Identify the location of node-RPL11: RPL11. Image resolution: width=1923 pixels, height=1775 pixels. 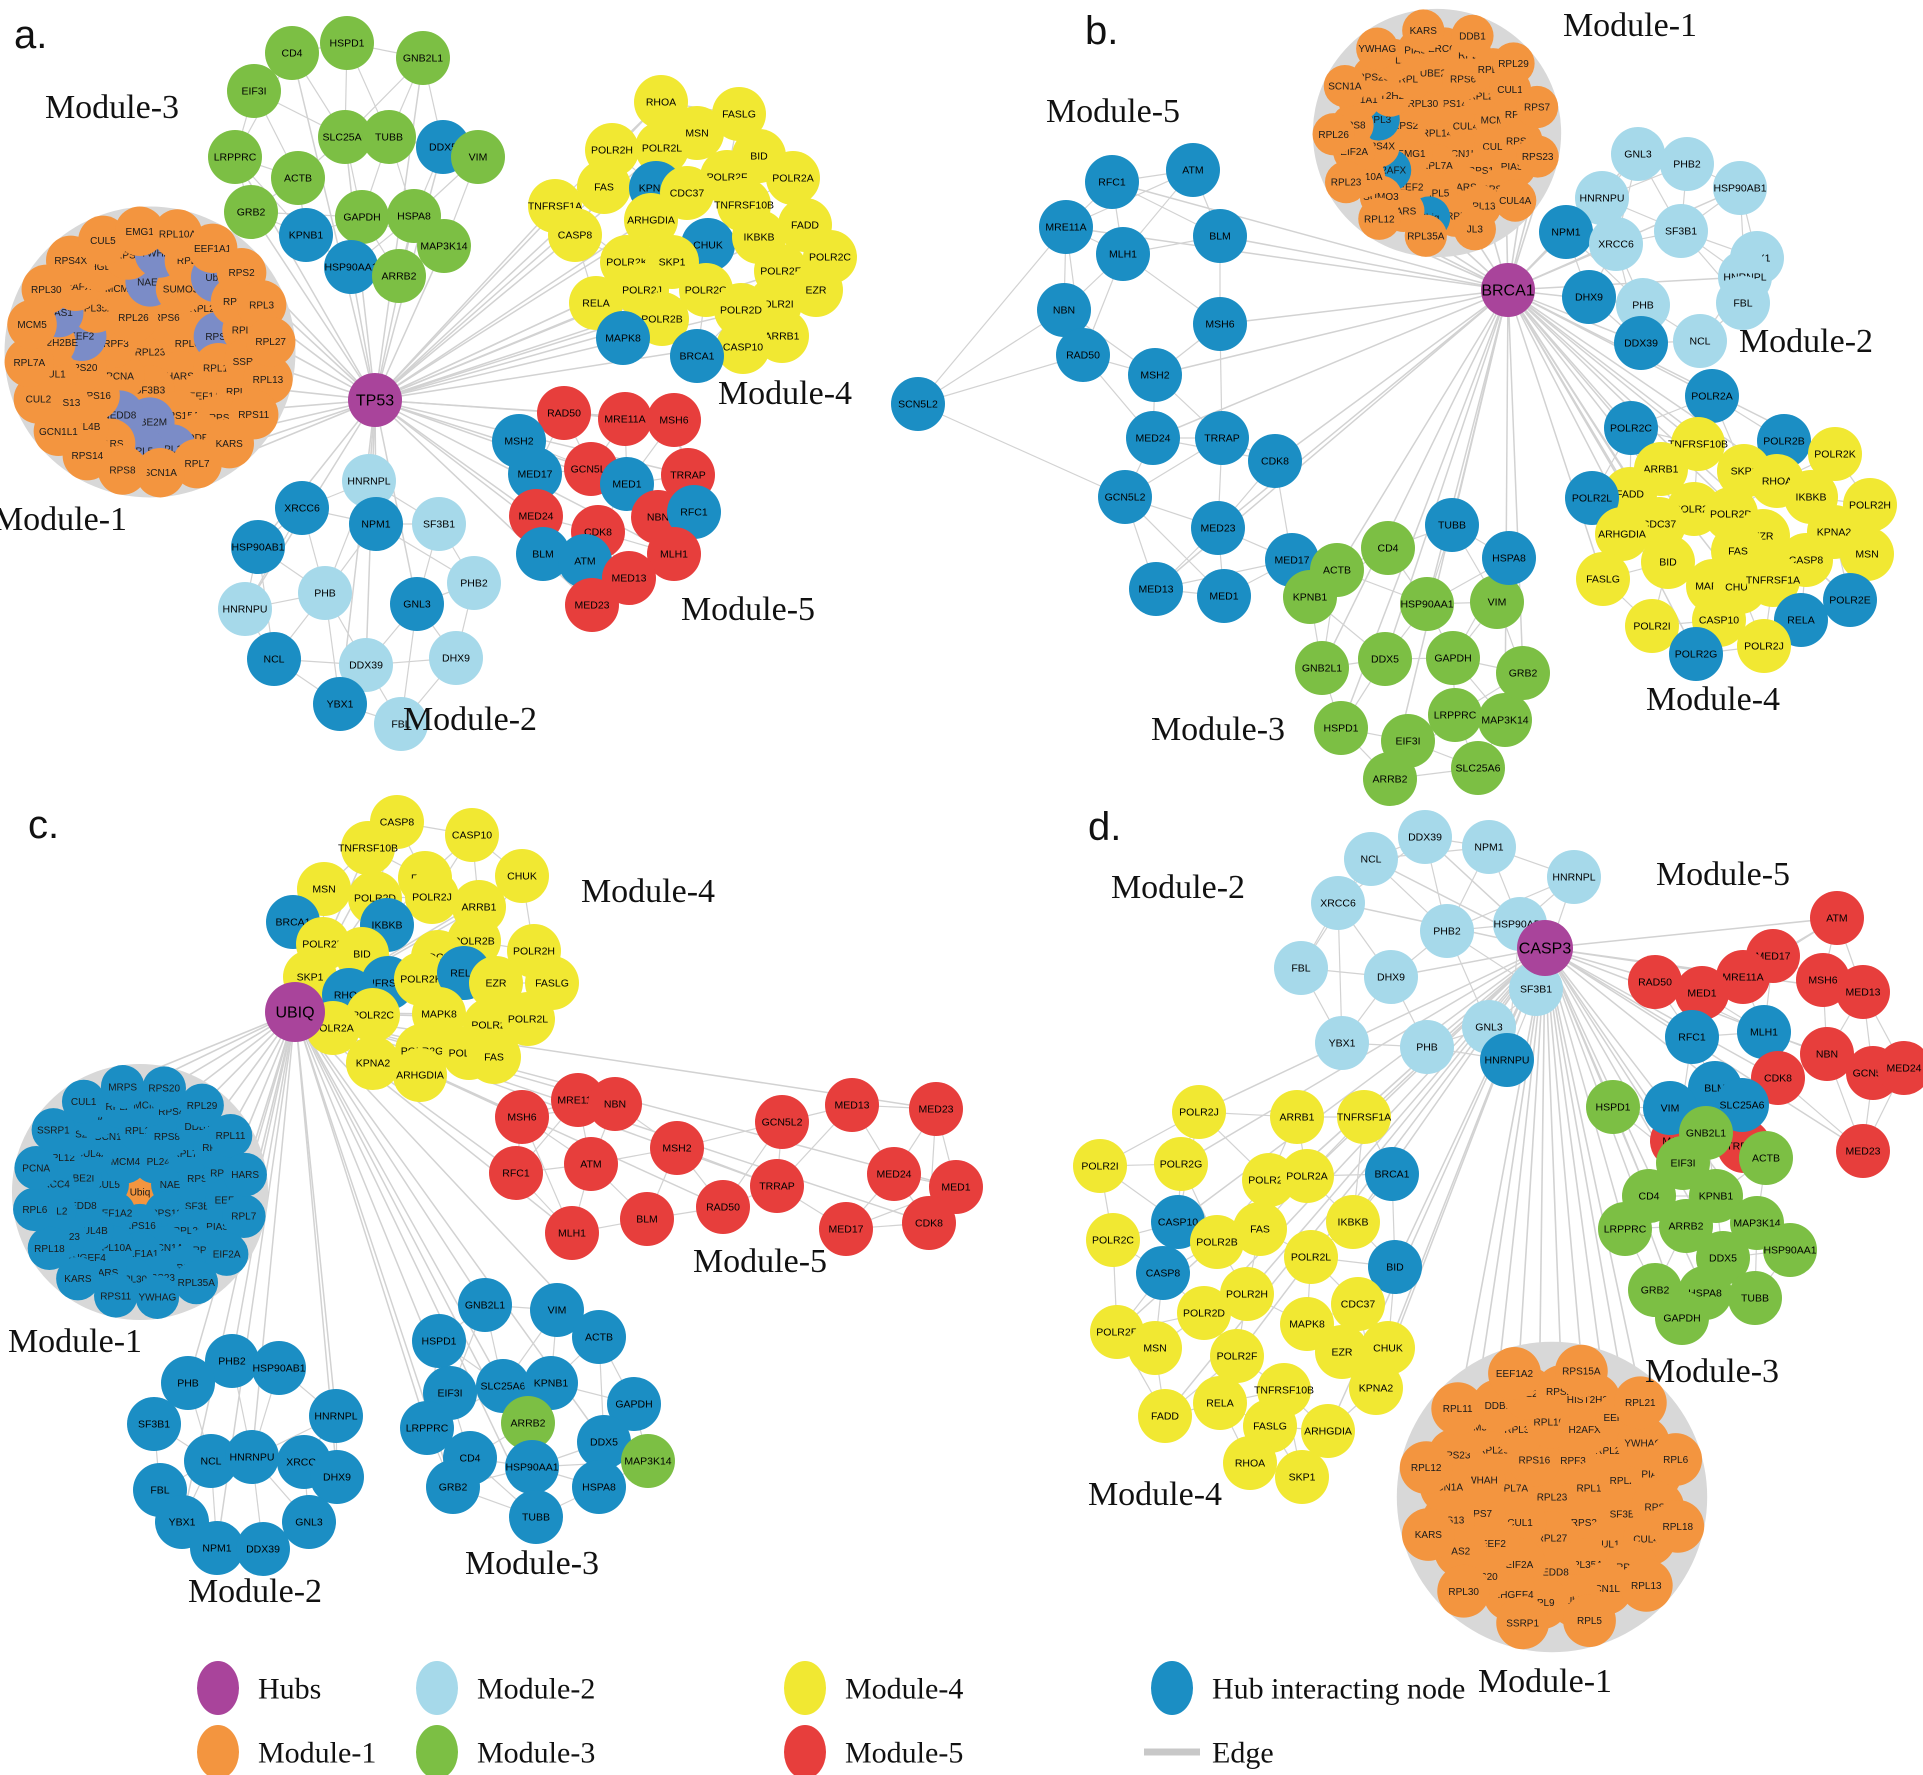
(230, 1135).